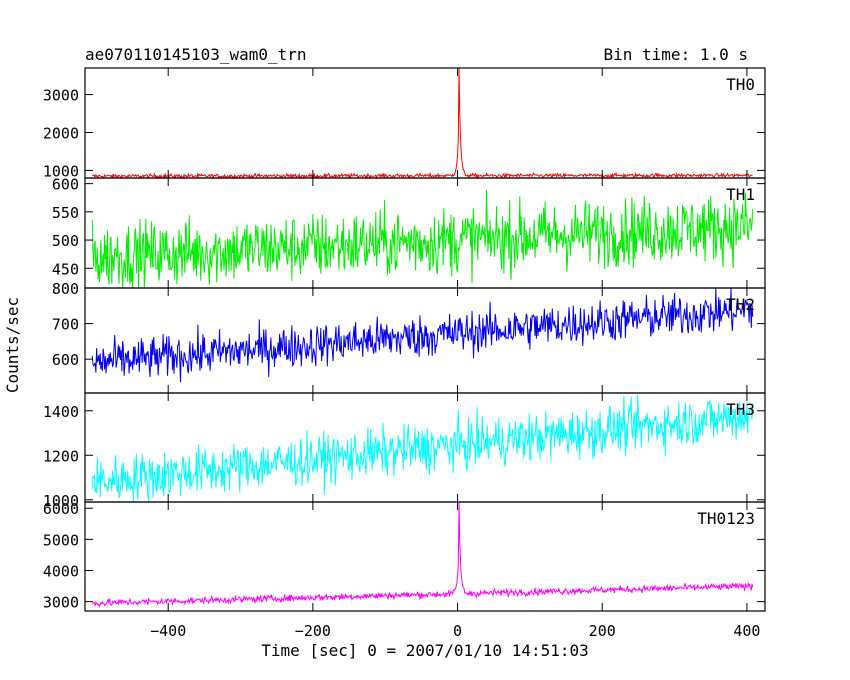 The width and height of the screenshot is (850, 680). I want to click on chart-title: ae070110145103_wam0_trn, so click(196, 54).